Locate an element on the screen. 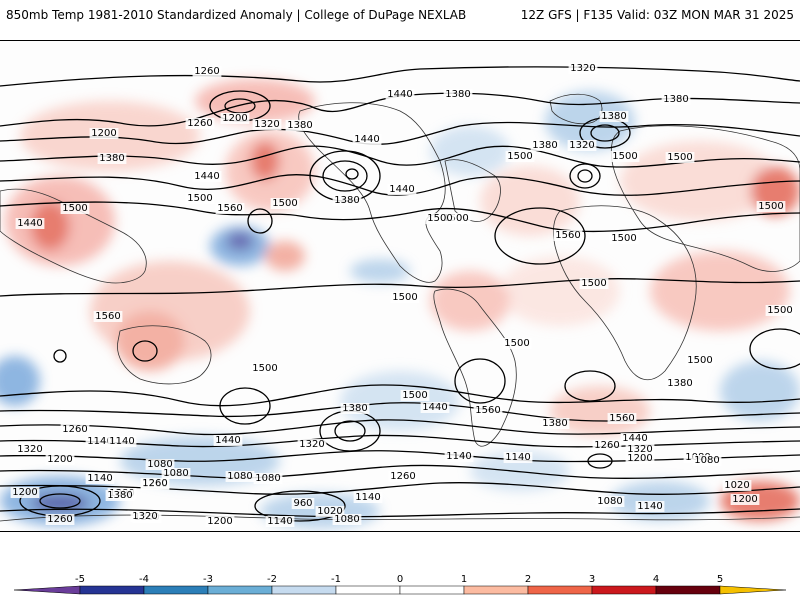 This screenshot has height=600, width=800. colorbar-tick-label: -1 is located at coordinates (336, 579).